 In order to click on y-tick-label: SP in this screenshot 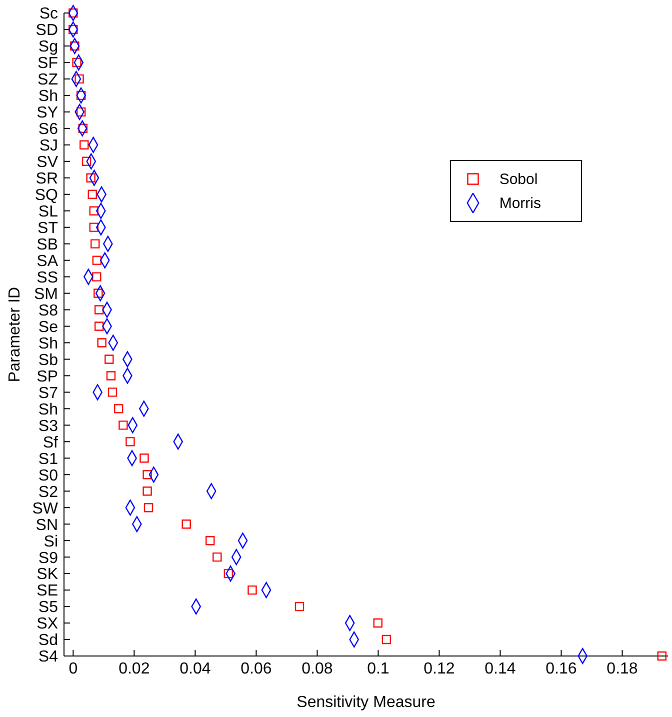, I will do `click(47, 377)`.